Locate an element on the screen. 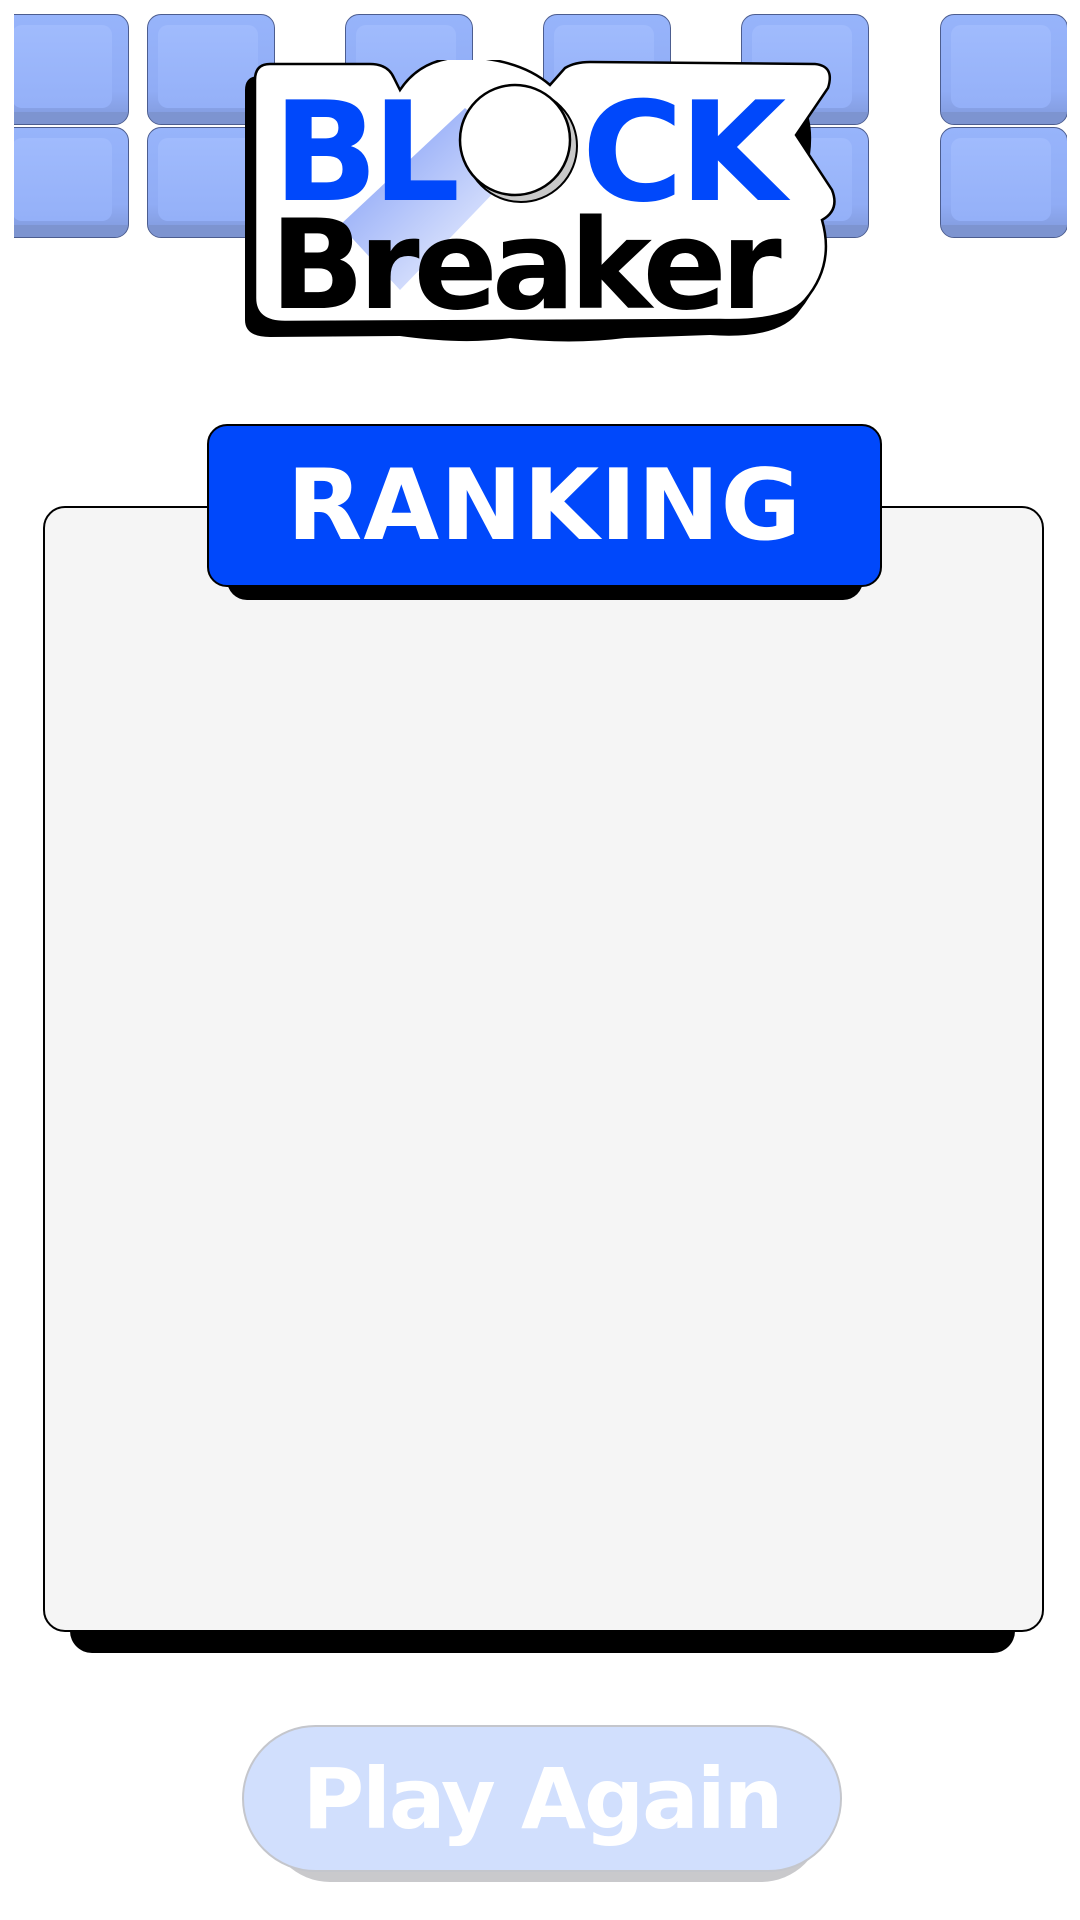  logo-text-bl: BL is located at coordinates (365, 152).